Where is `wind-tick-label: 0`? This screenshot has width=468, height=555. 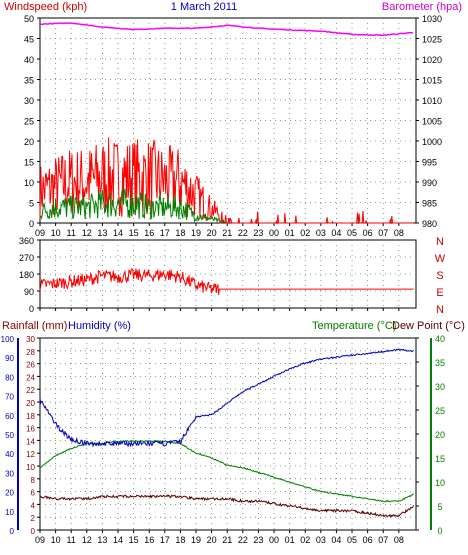
wind-tick-label: 0 is located at coordinates (31, 224).